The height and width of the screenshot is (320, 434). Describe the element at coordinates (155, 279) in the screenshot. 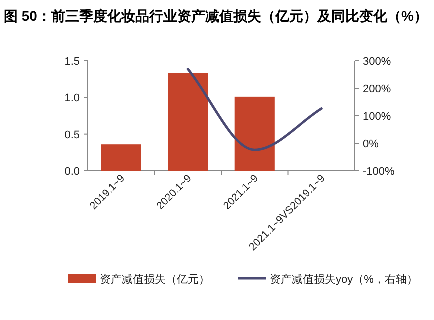

I see `legend-label: 资产减值损失（亿元）` at that location.